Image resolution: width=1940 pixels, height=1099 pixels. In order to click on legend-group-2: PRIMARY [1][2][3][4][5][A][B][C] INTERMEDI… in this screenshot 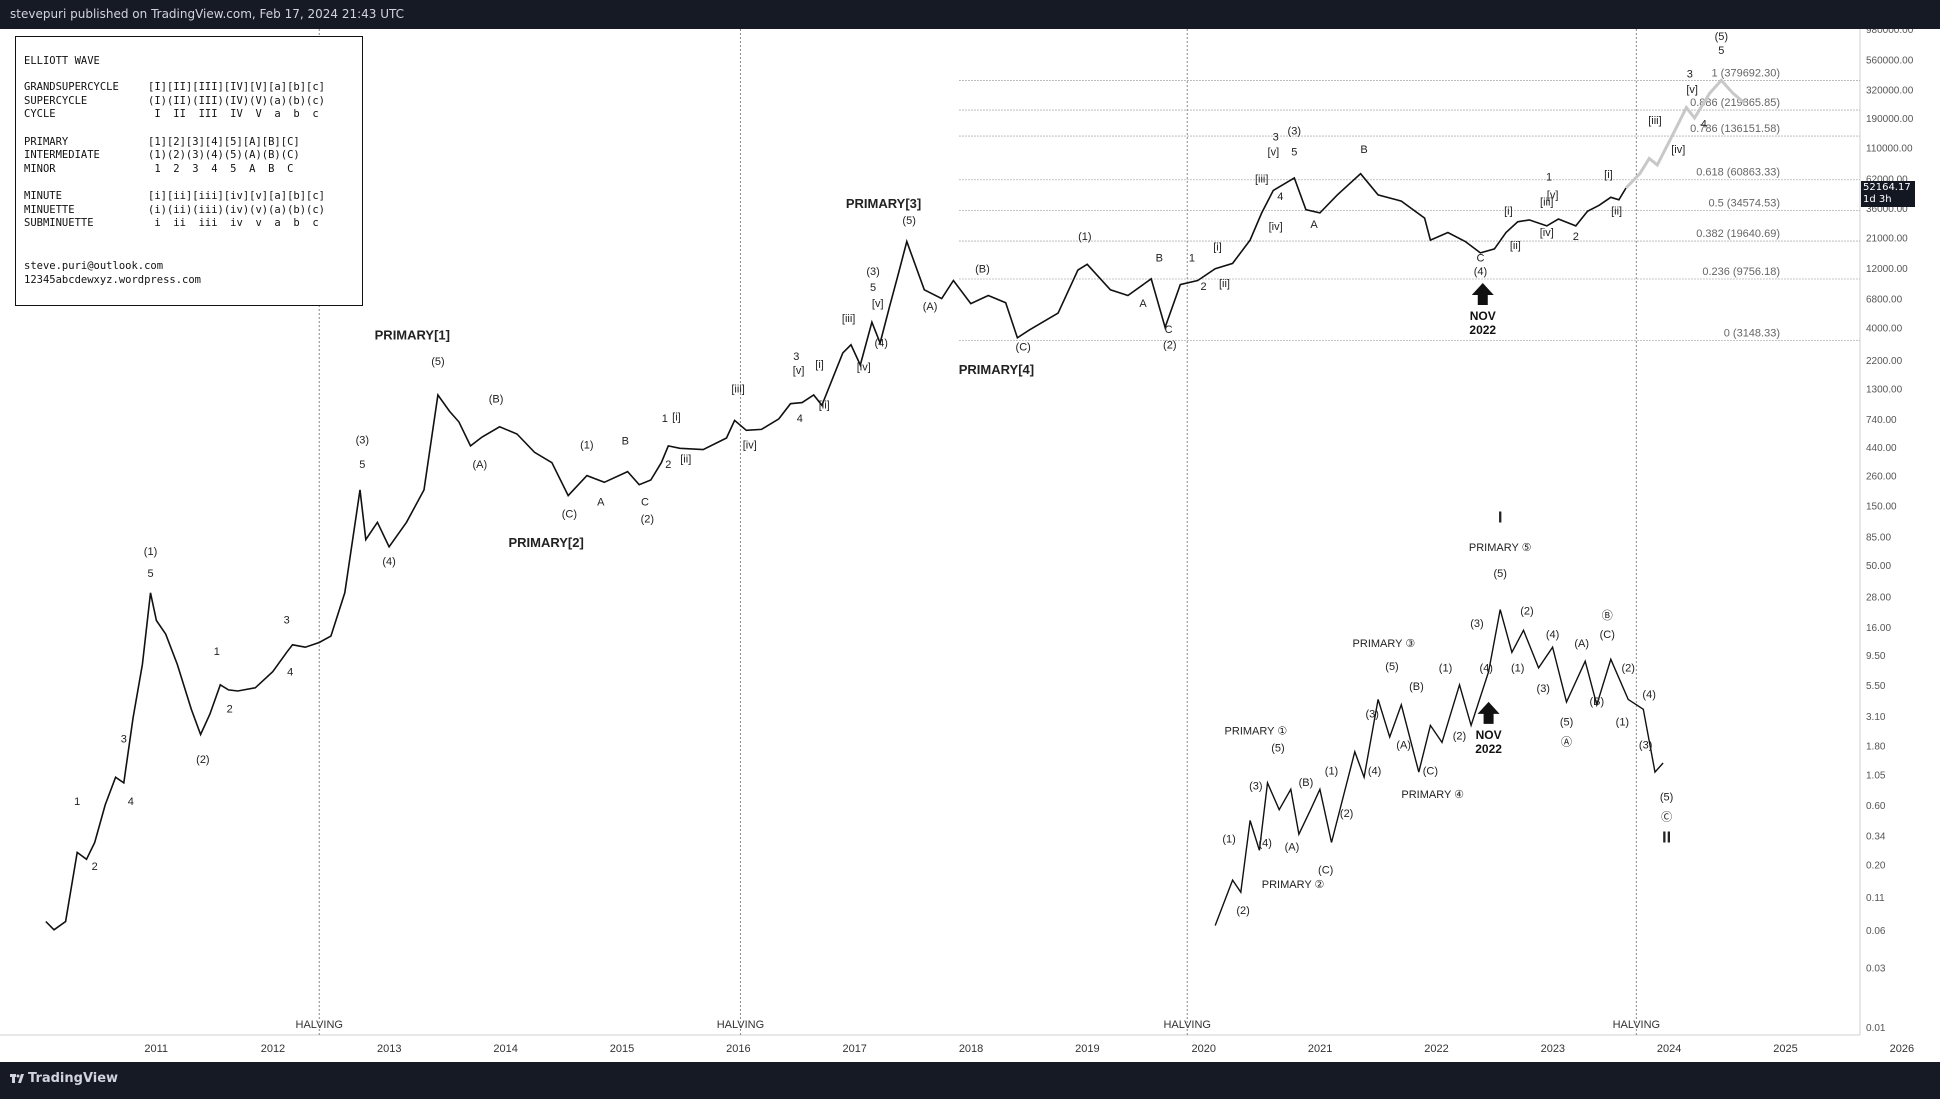, I will do `click(189, 156)`.